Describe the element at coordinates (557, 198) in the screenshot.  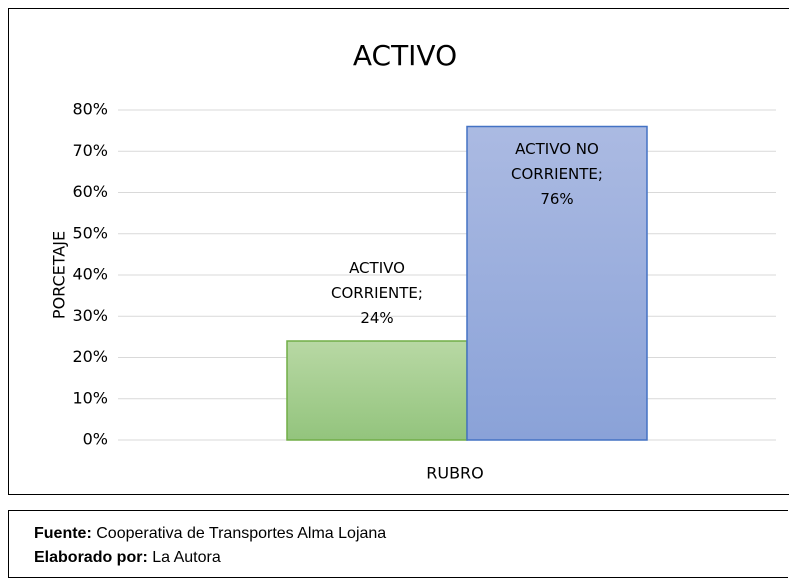
I see `data-label-value: 76%` at that location.